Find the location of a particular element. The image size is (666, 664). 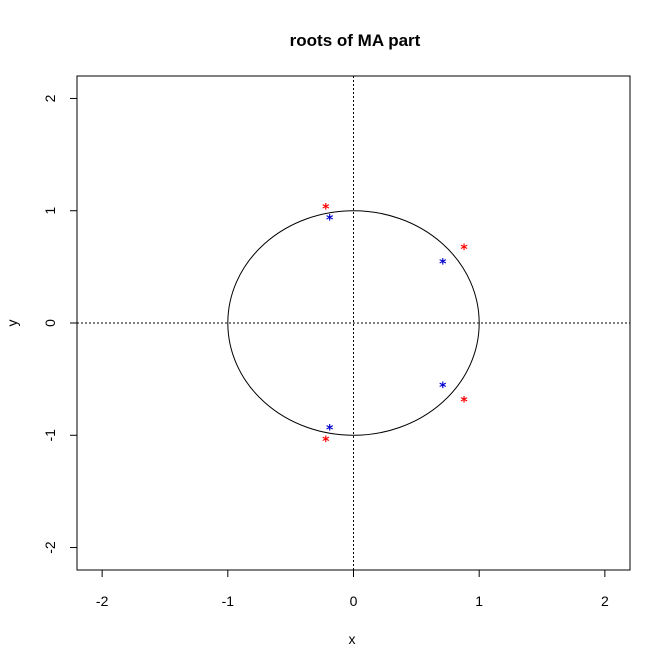

y-tick-label: 2 is located at coordinates (50, 98).